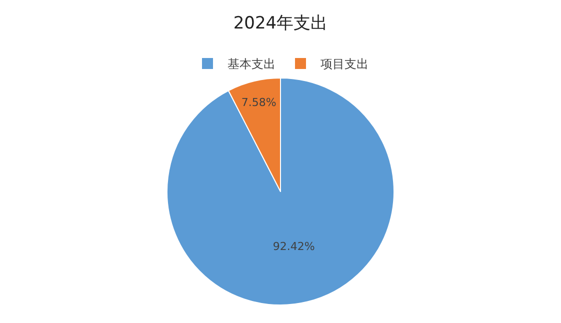 Image resolution: width=561 pixels, height=323 pixels. I want to click on legend-label: 项目支出, so click(344, 64).